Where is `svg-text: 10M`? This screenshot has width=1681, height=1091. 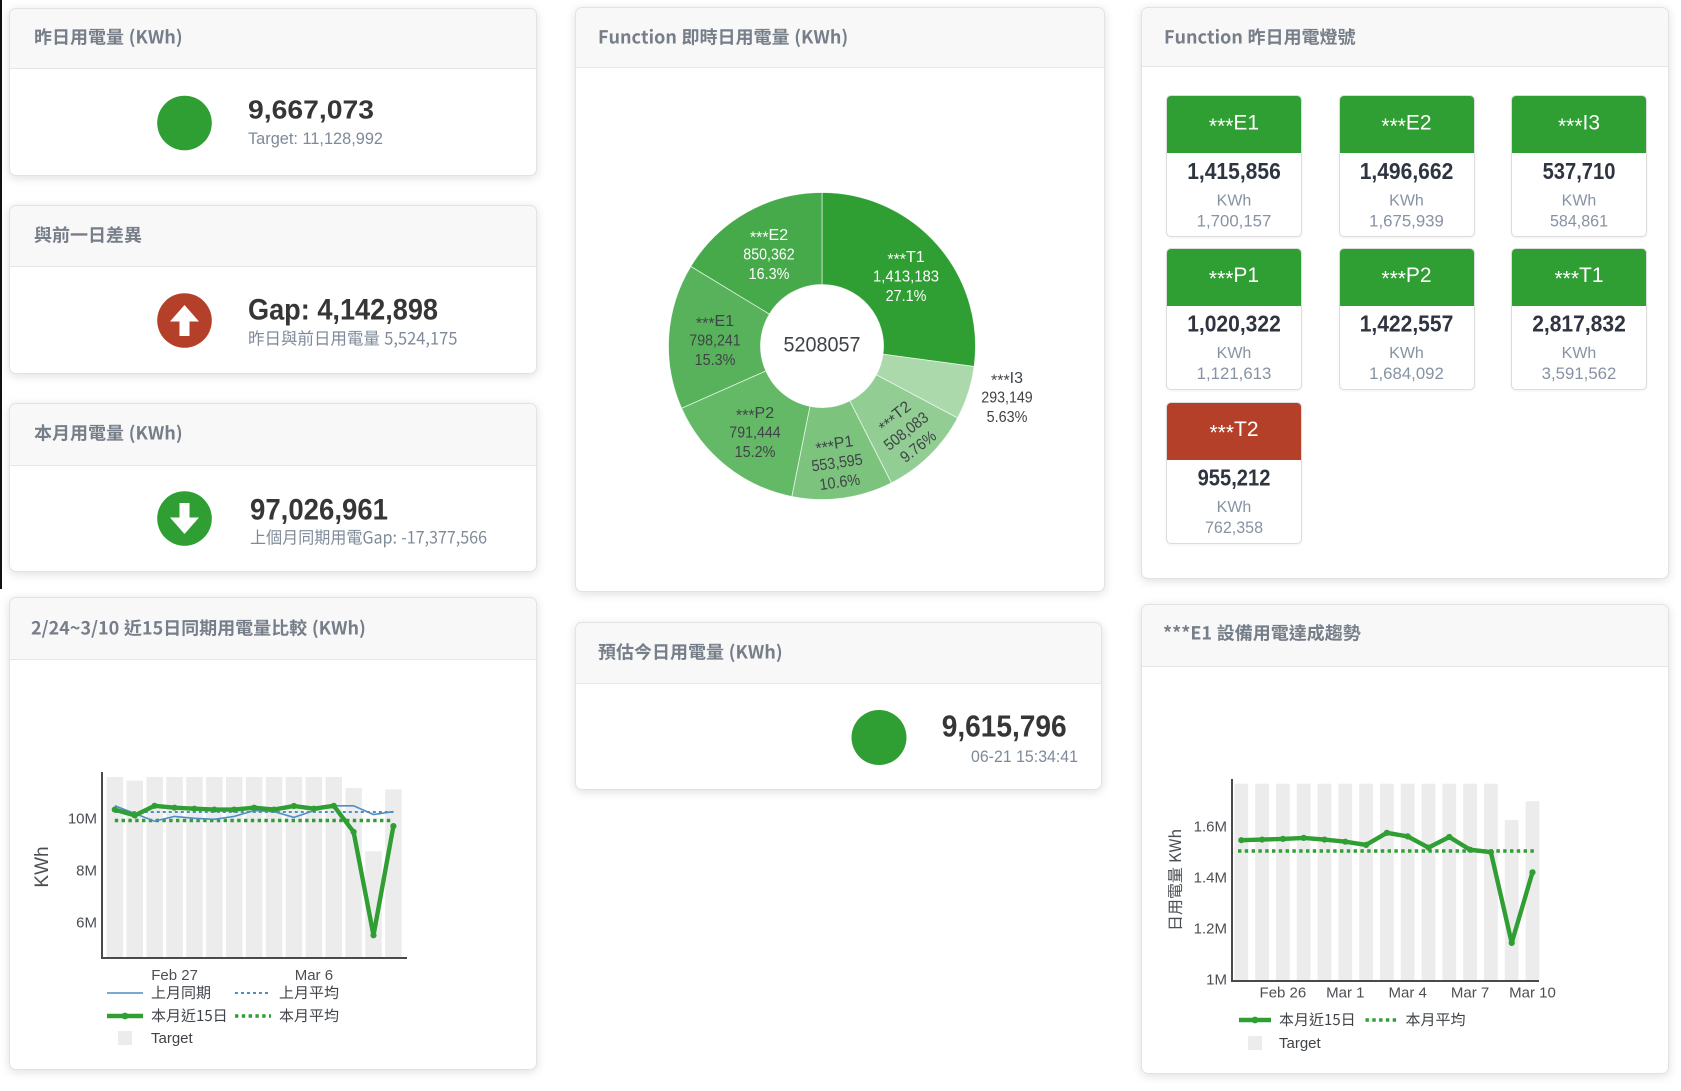
svg-text: 10M is located at coordinates (82, 818).